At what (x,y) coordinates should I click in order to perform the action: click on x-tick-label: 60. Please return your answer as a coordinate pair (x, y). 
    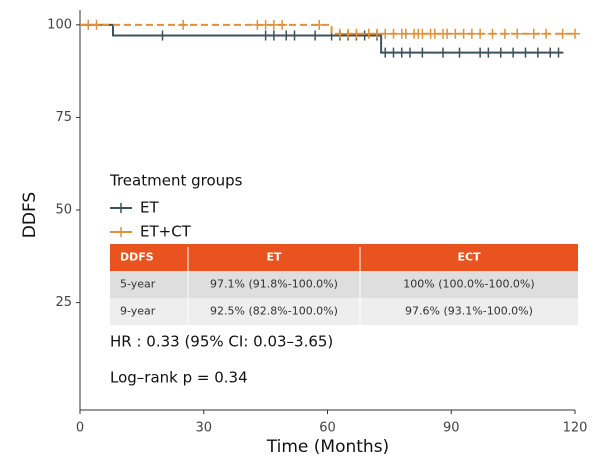
    Looking at the image, I should click on (327, 428).